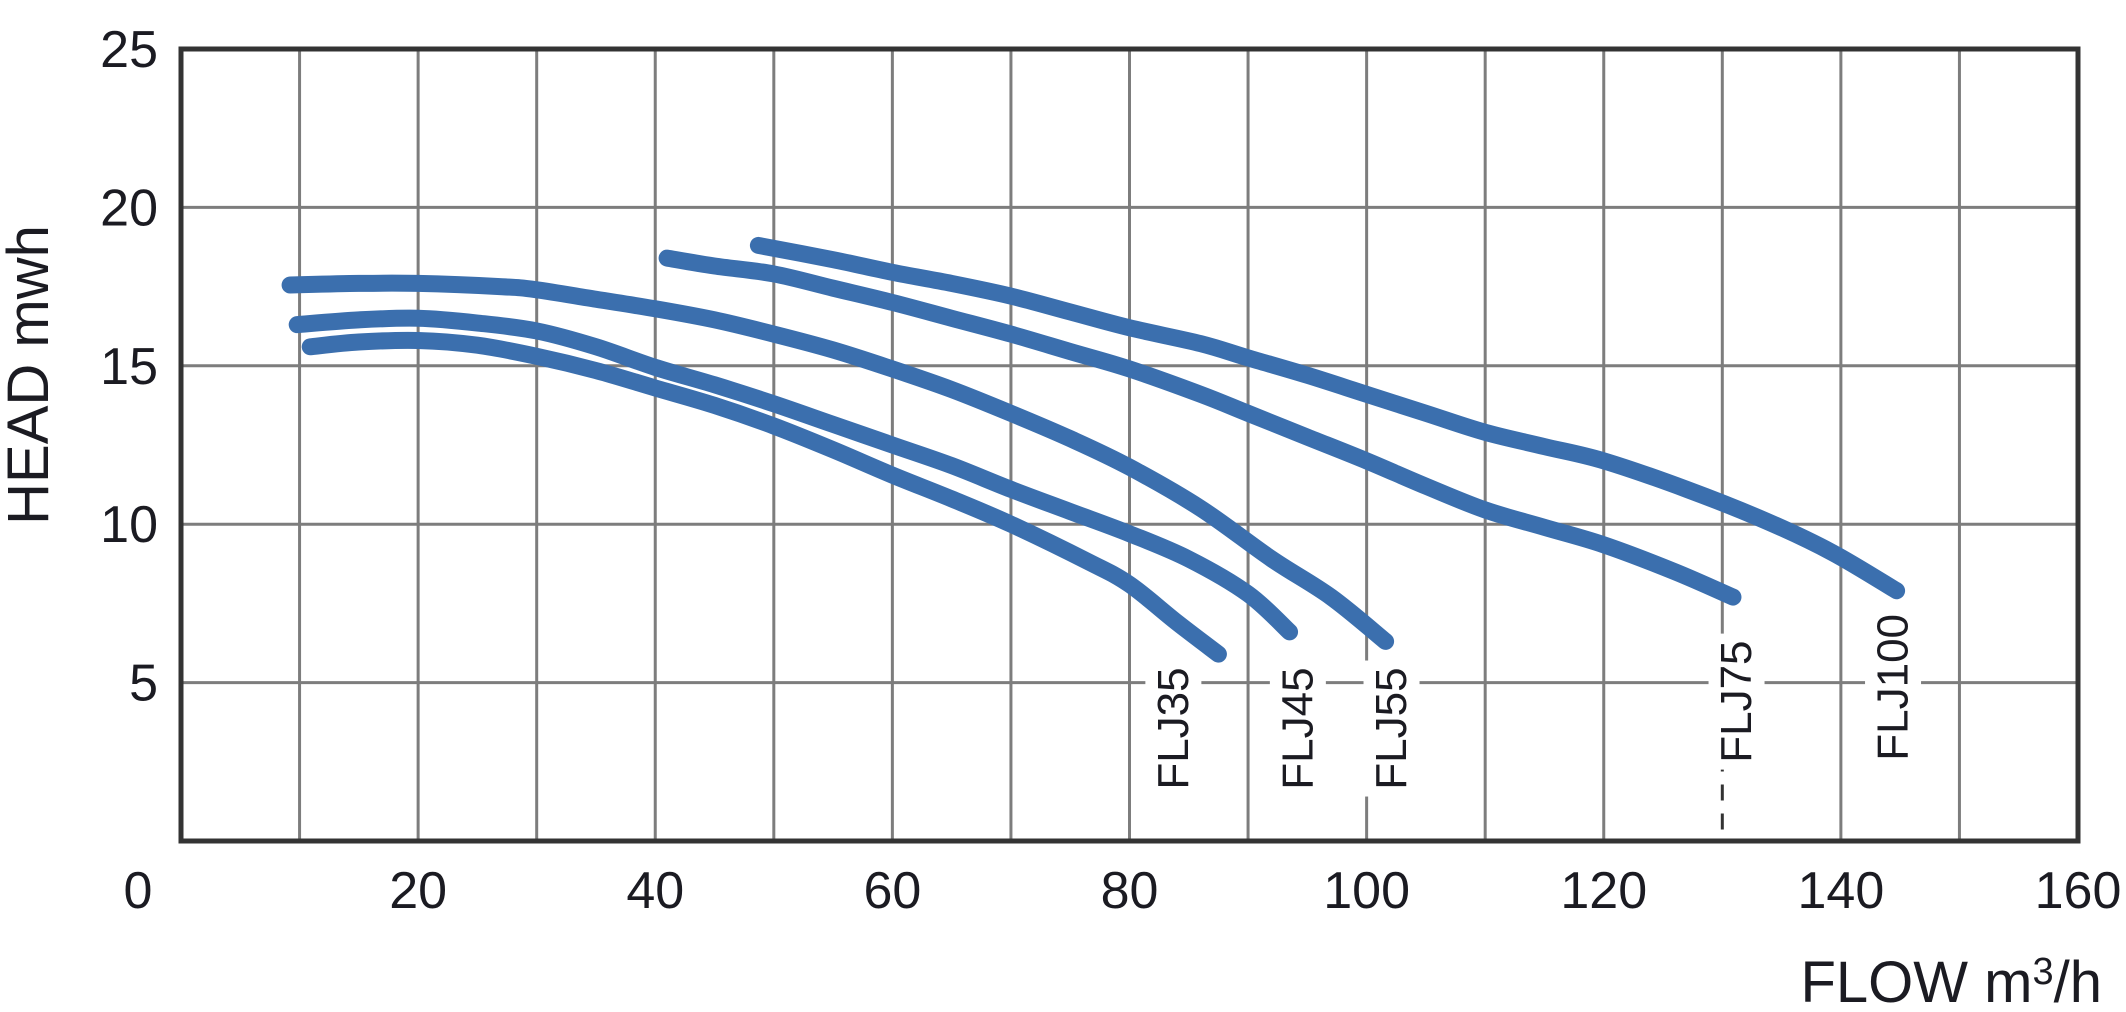  I want to click on curve-FLJ35, so click(764, 497).